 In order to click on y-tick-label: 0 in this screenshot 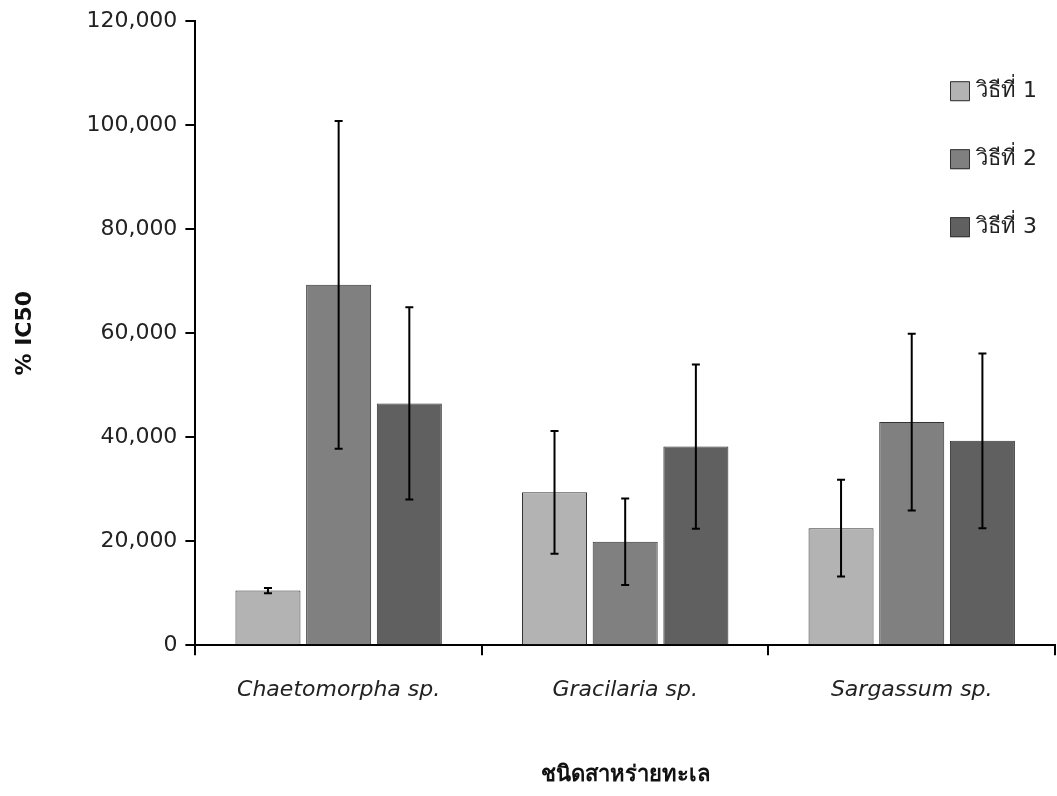, I will do `click(170, 643)`.